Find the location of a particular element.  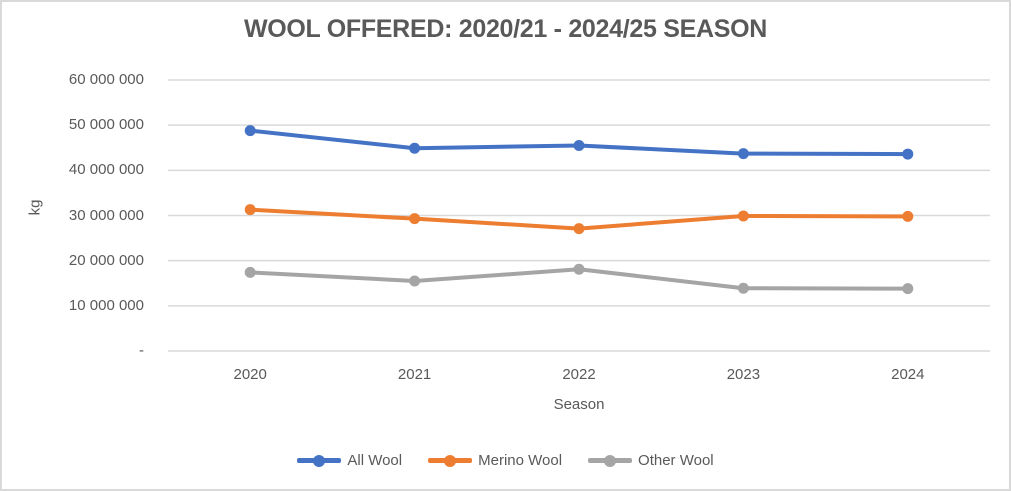

data-point-other-wool-2023 is located at coordinates (743, 288).